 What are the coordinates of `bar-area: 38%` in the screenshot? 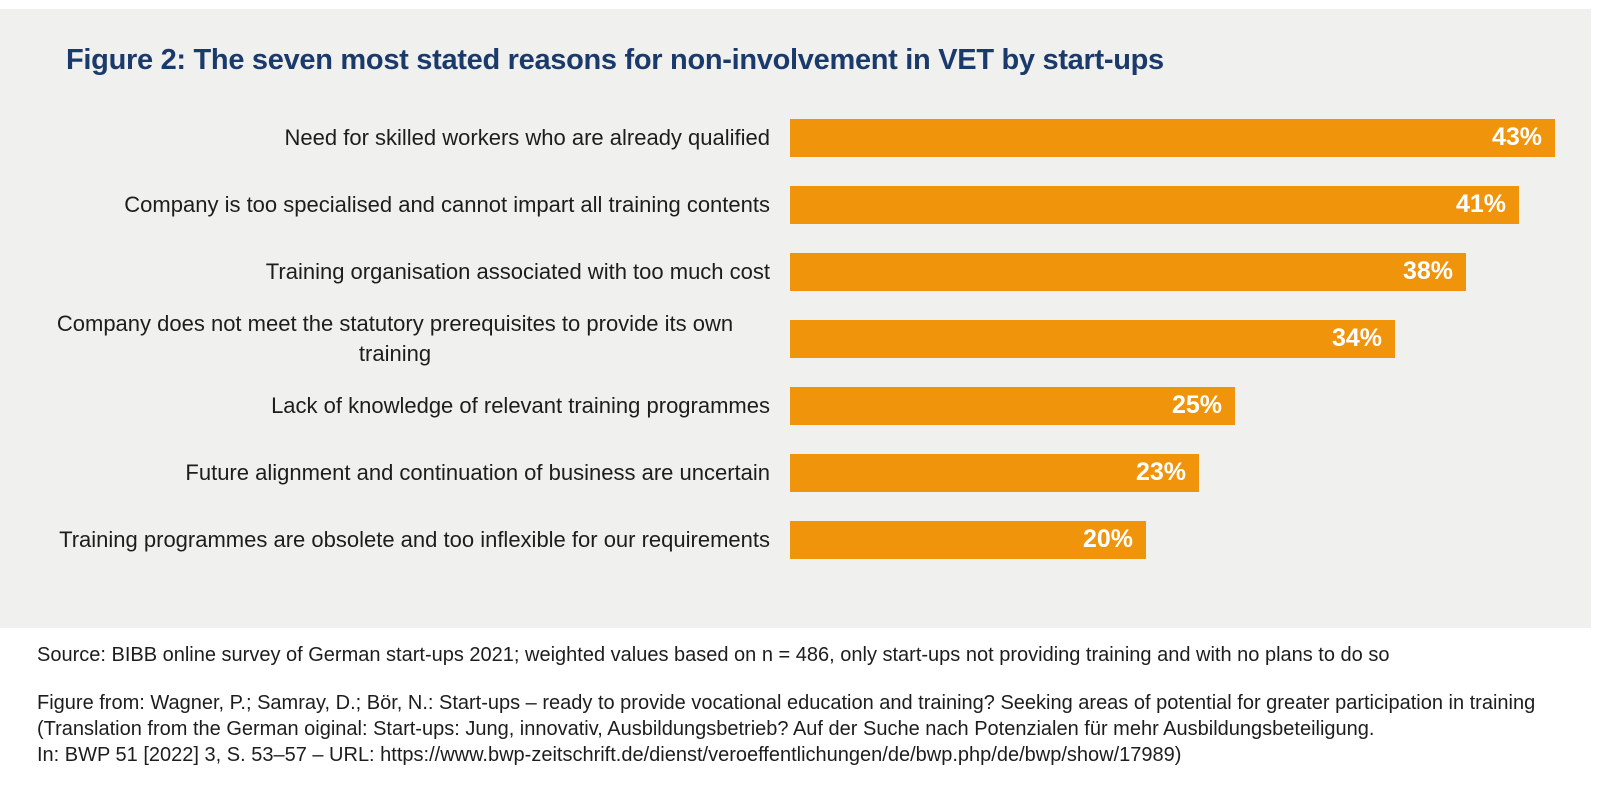 It's located at (1190, 271).